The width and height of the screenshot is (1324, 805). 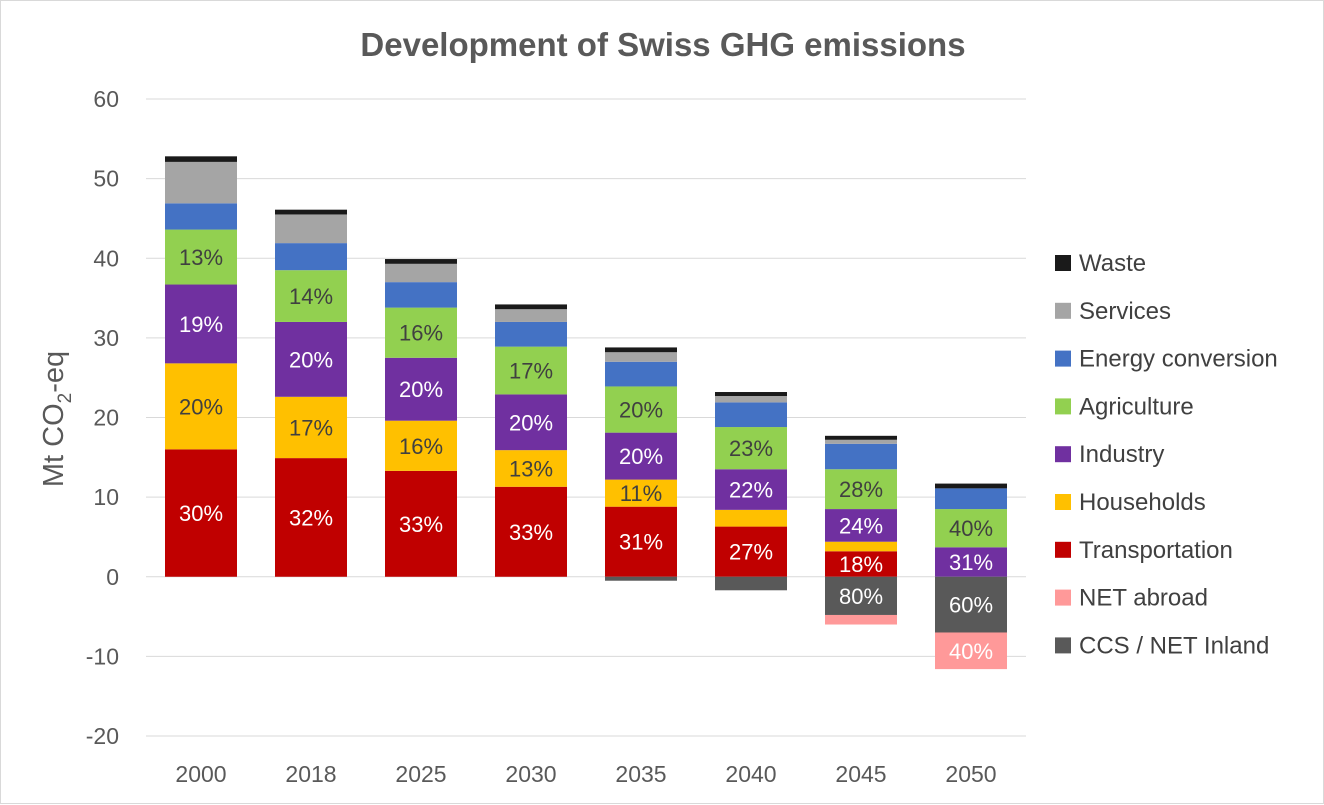 I want to click on bar-energy-conversion-2035, so click(x=641, y=374).